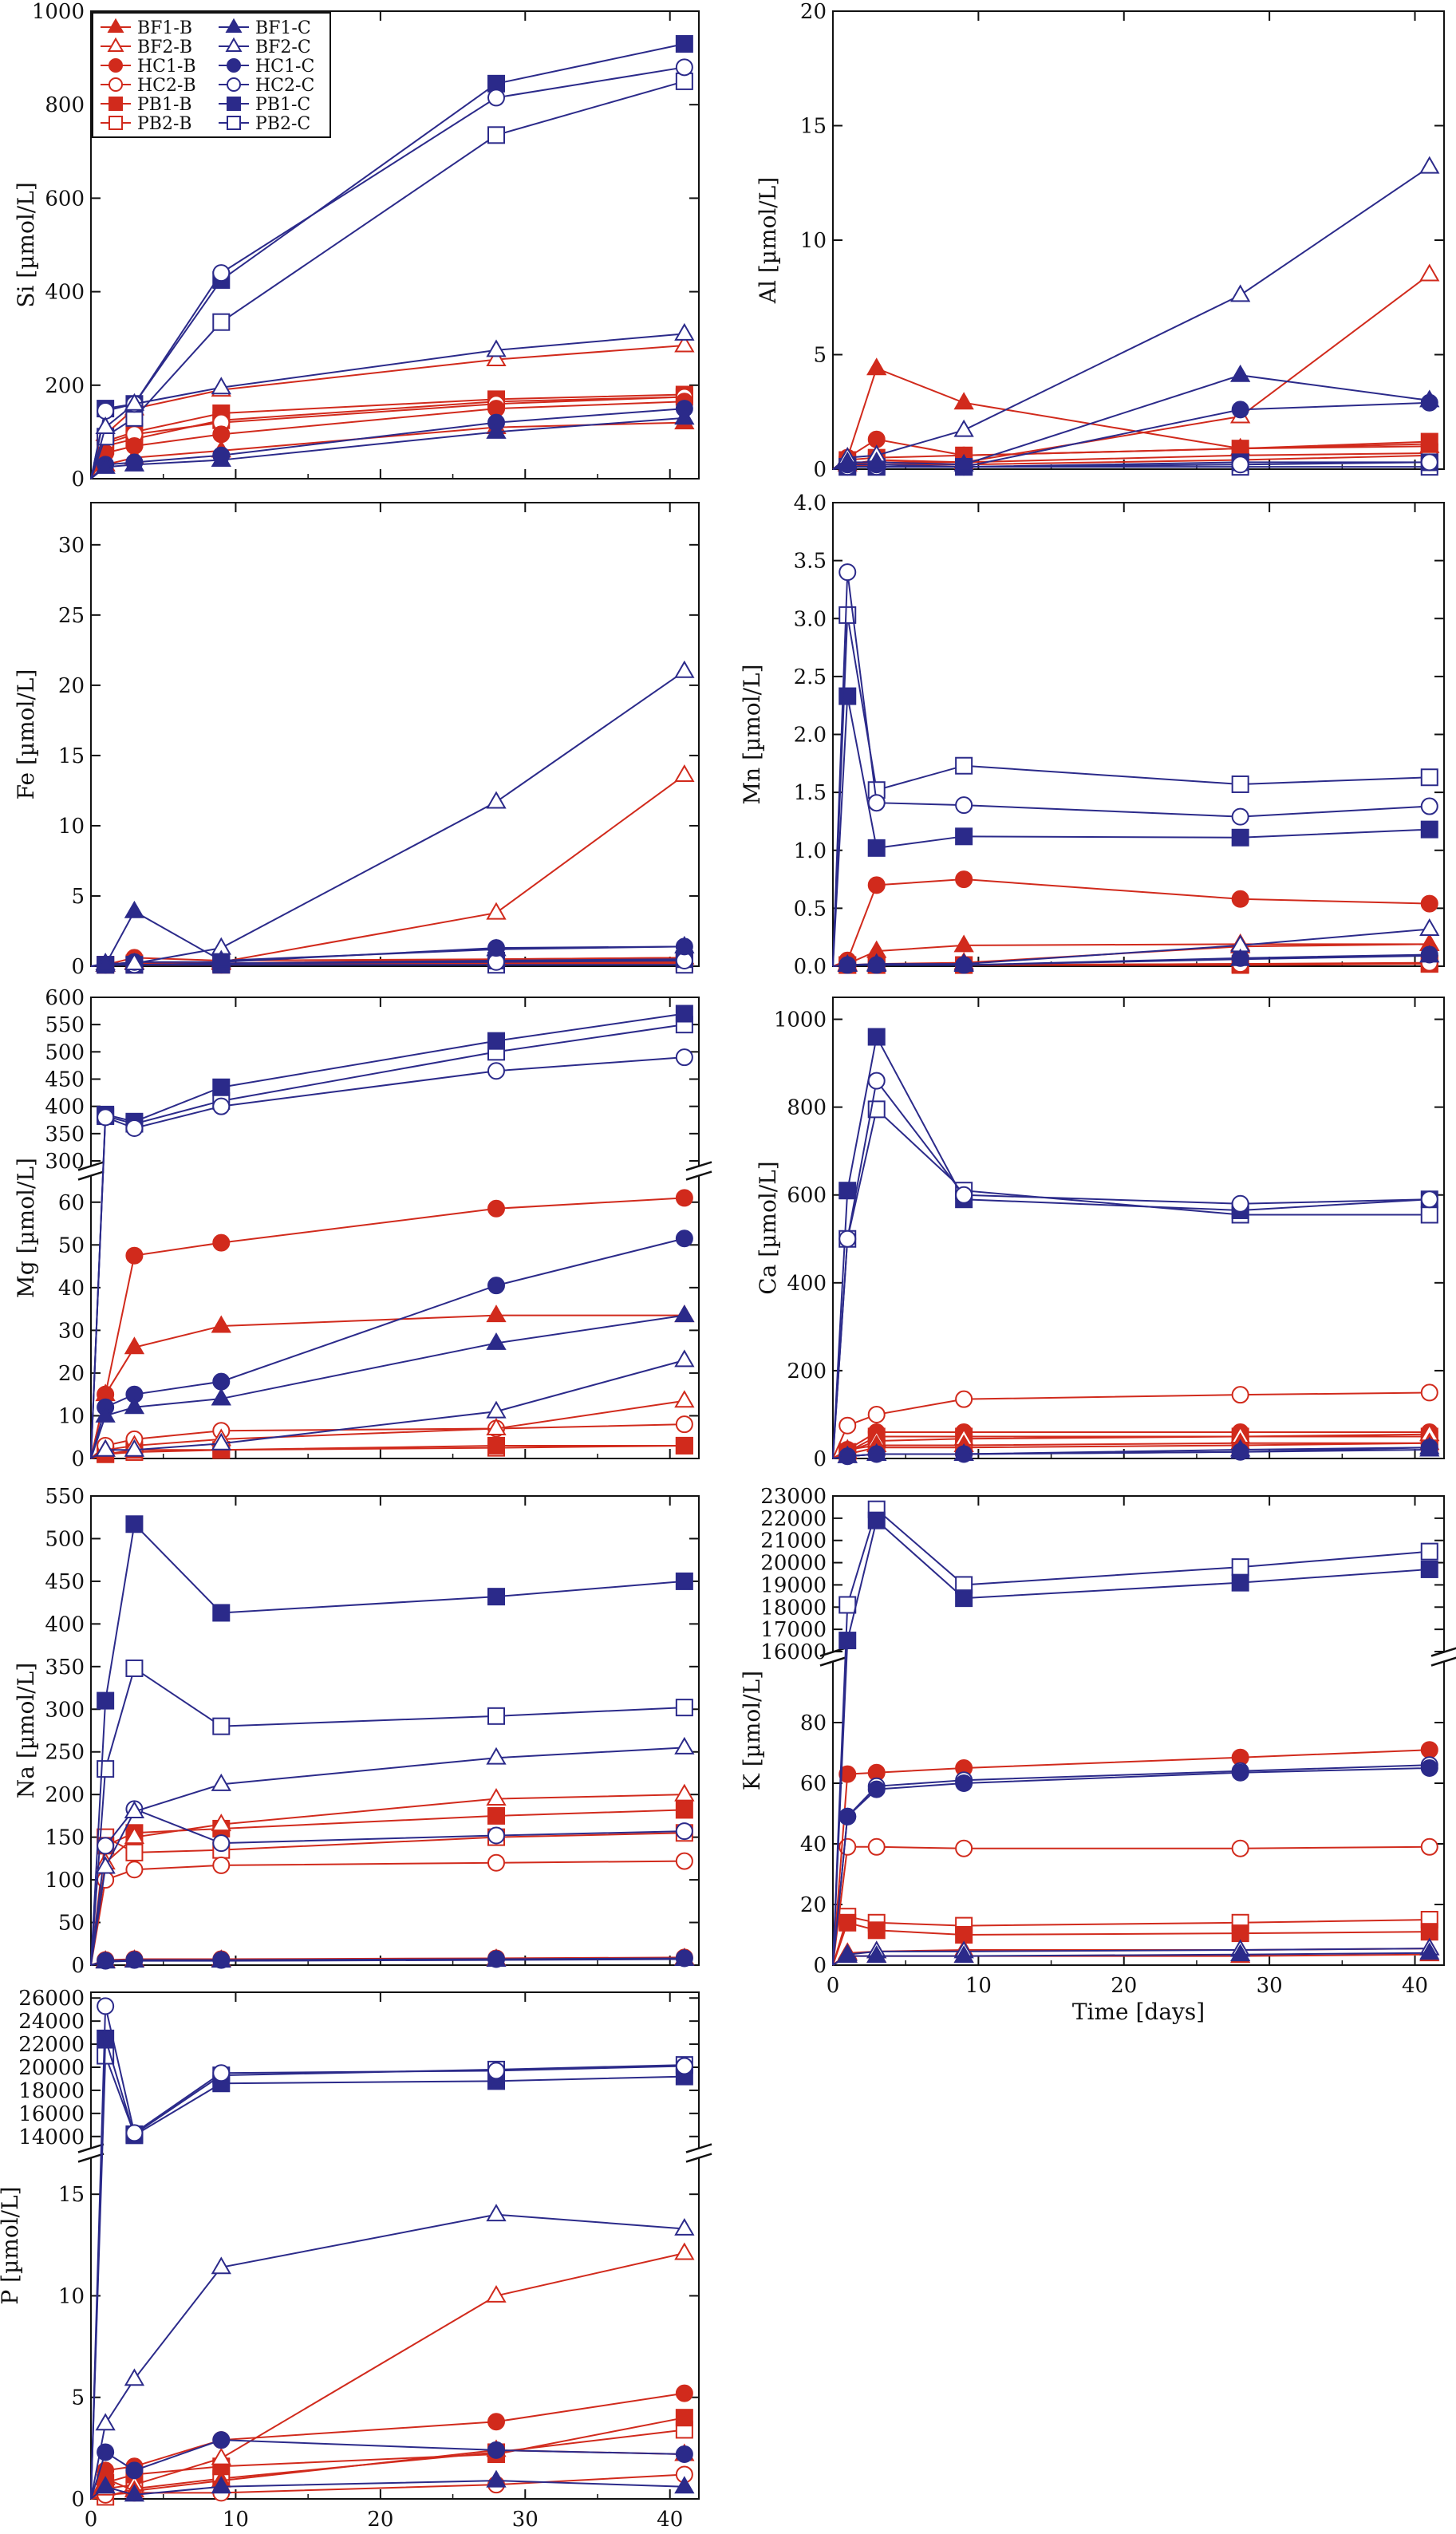  Describe the element at coordinates (71, 756) in the screenshot. I see `y-tick-label: 15` at that location.